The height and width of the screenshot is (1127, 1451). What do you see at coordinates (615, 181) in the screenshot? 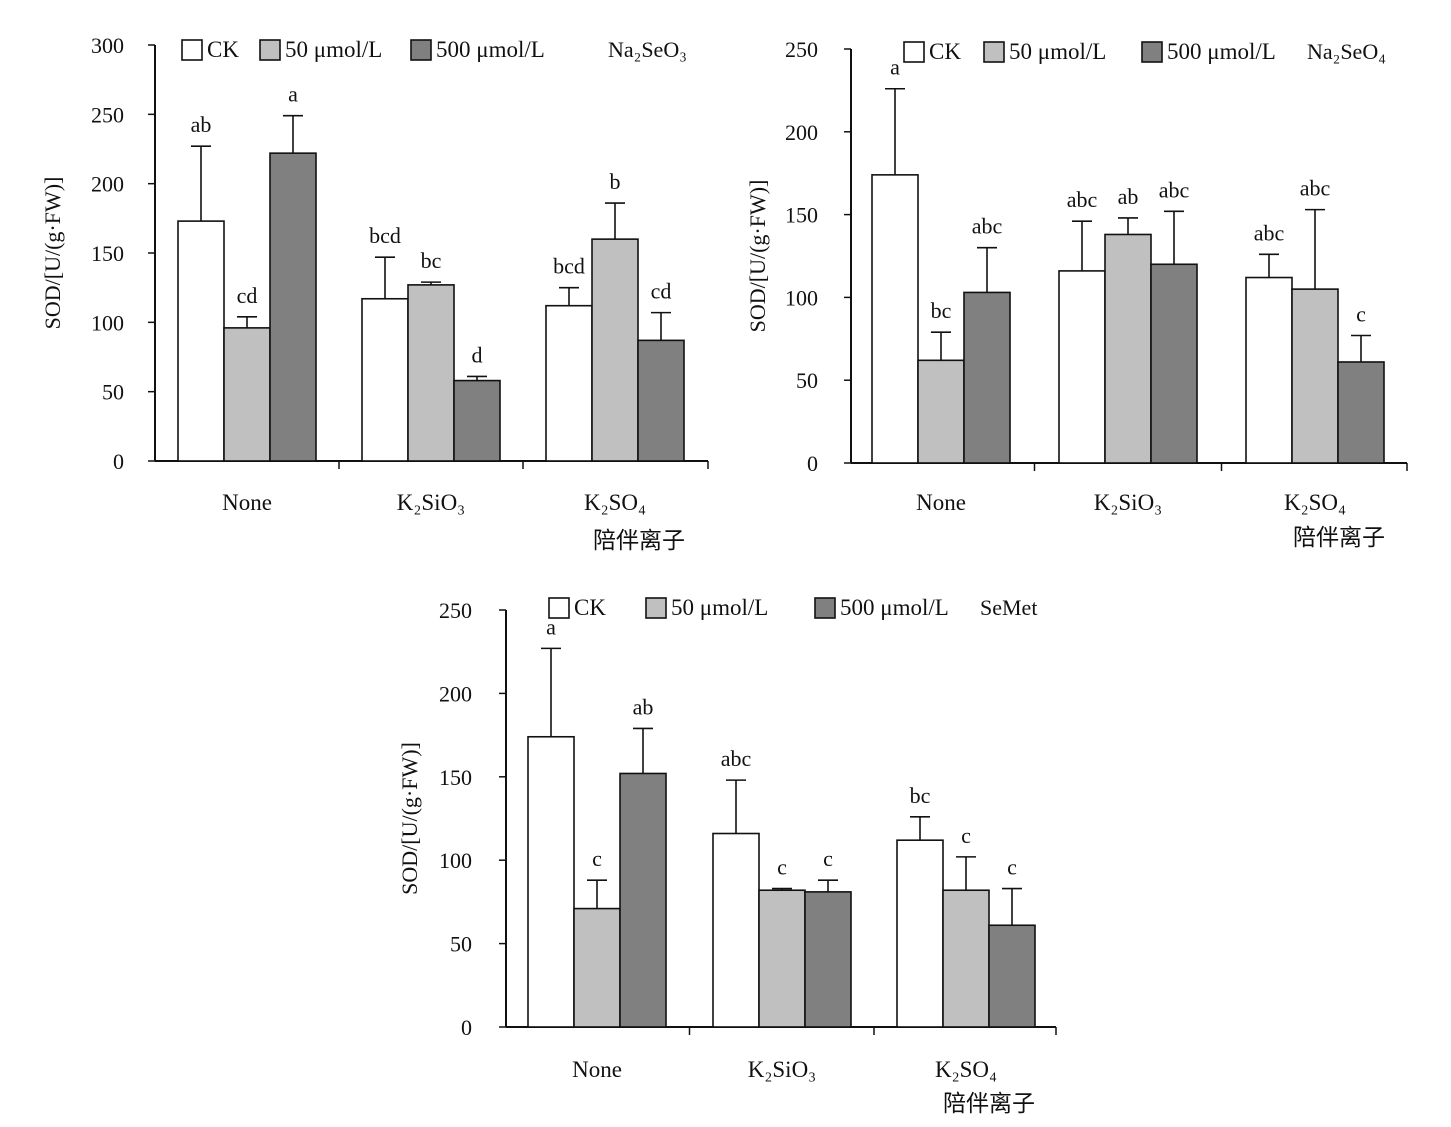
I see `significance-label: b` at bounding box center [615, 181].